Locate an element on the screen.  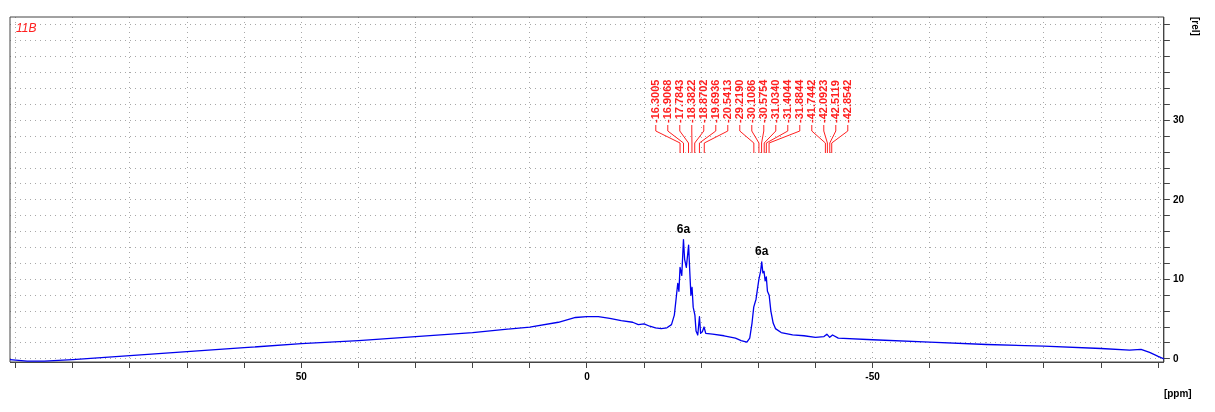
x-tick-label: 0 is located at coordinates (587, 376).